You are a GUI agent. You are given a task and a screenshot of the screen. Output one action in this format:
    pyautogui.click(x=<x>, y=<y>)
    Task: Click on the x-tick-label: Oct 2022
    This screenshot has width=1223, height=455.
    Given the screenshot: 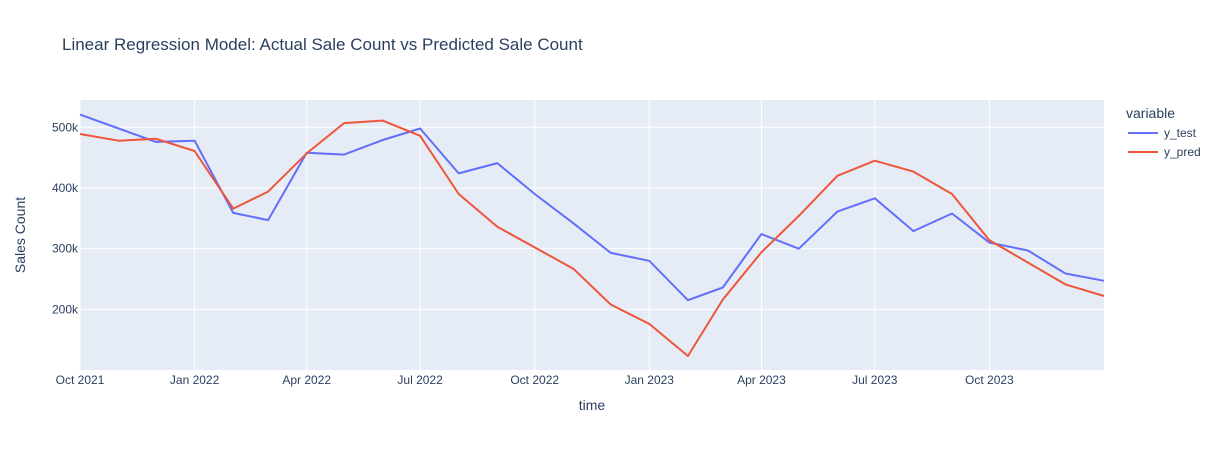 What is the action you would take?
    pyautogui.click(x=534, y=380)
    